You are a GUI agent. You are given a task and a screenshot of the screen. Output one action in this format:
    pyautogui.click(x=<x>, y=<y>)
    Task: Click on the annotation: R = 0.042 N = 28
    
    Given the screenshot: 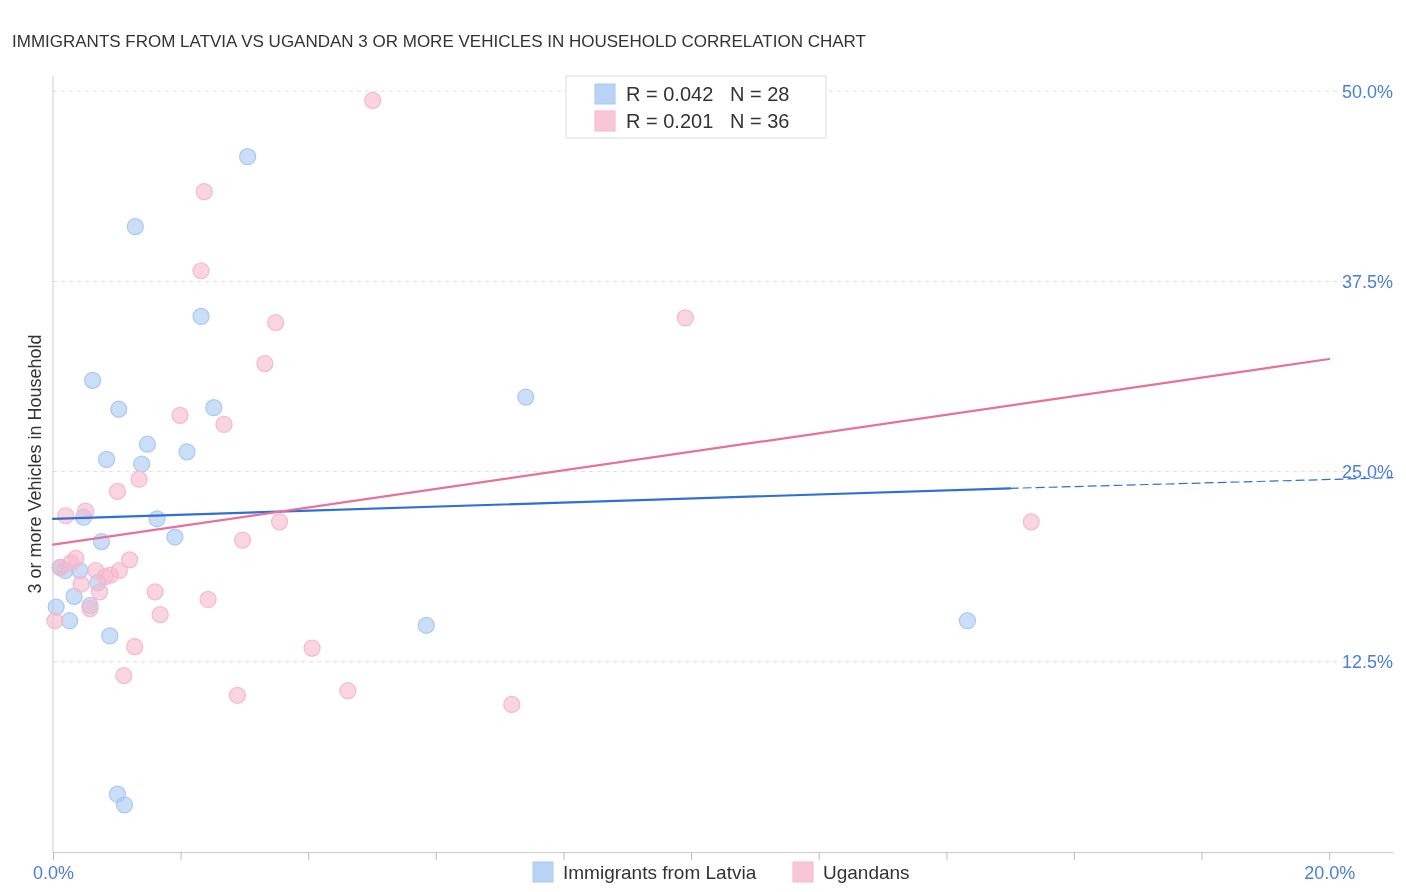 What is the action you would take?
    pyautogui.click(x=708, y=94)
    